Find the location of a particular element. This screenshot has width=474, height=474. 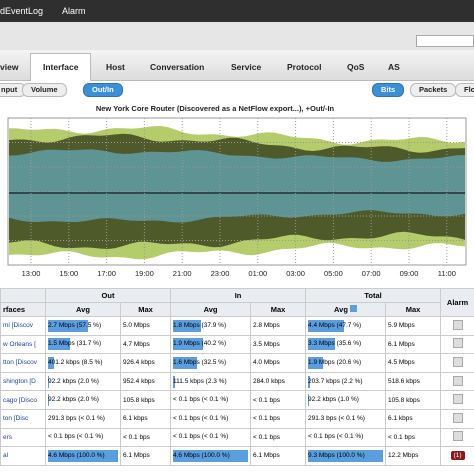

nav-item: dEventLog is located at coordinates (22, 11).